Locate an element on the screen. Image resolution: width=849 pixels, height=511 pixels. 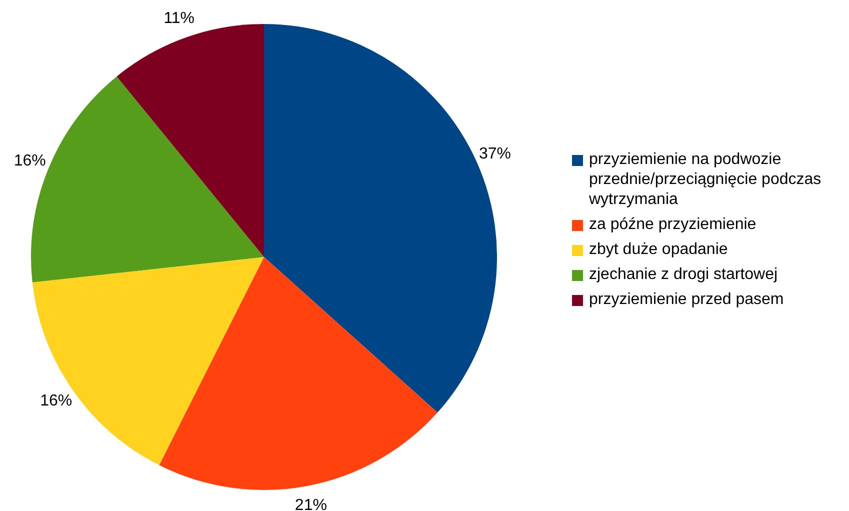
data-label: 21% is located at coordinates (310, 504).